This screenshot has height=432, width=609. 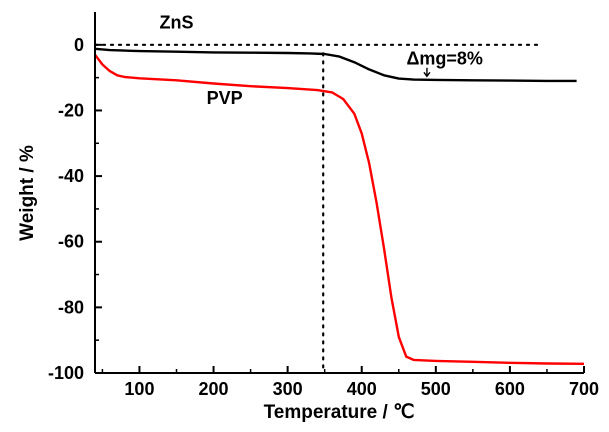 What do you see at coordinates (288, 389) in the screenshot?
I see `x-tick-label: 300` at bounding box center [288, 389].